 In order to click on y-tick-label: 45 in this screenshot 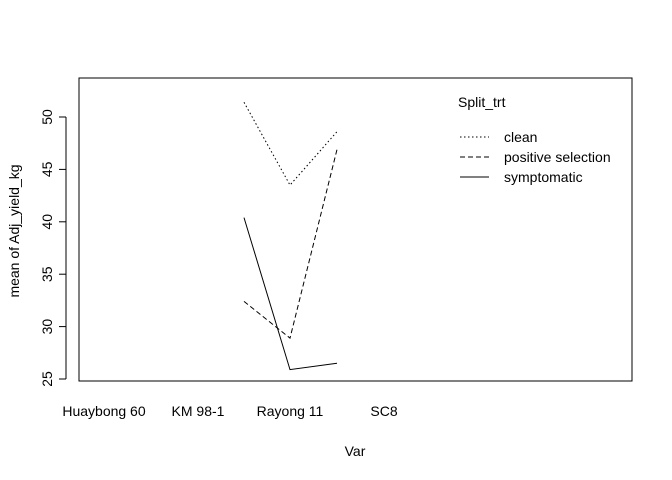, I will do `click(47, 169)`.